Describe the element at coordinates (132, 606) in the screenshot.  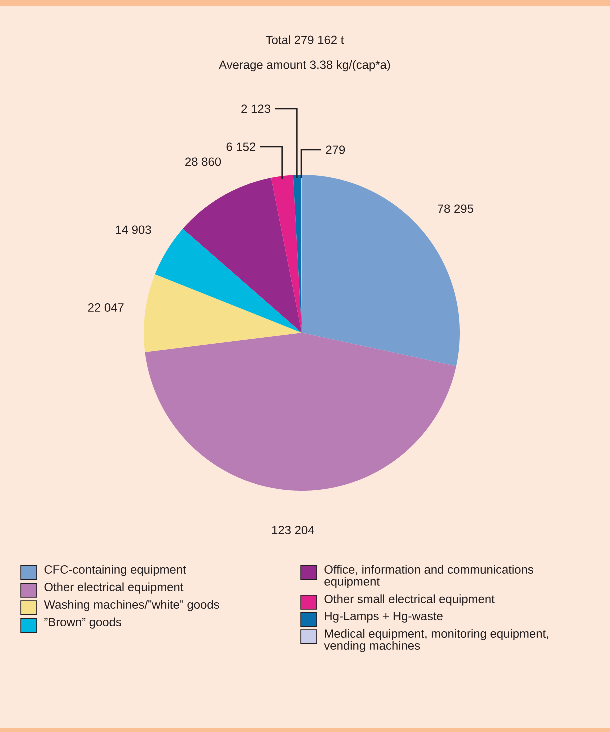
I see `legend-label: Washing machines/”white” goods` at that location.